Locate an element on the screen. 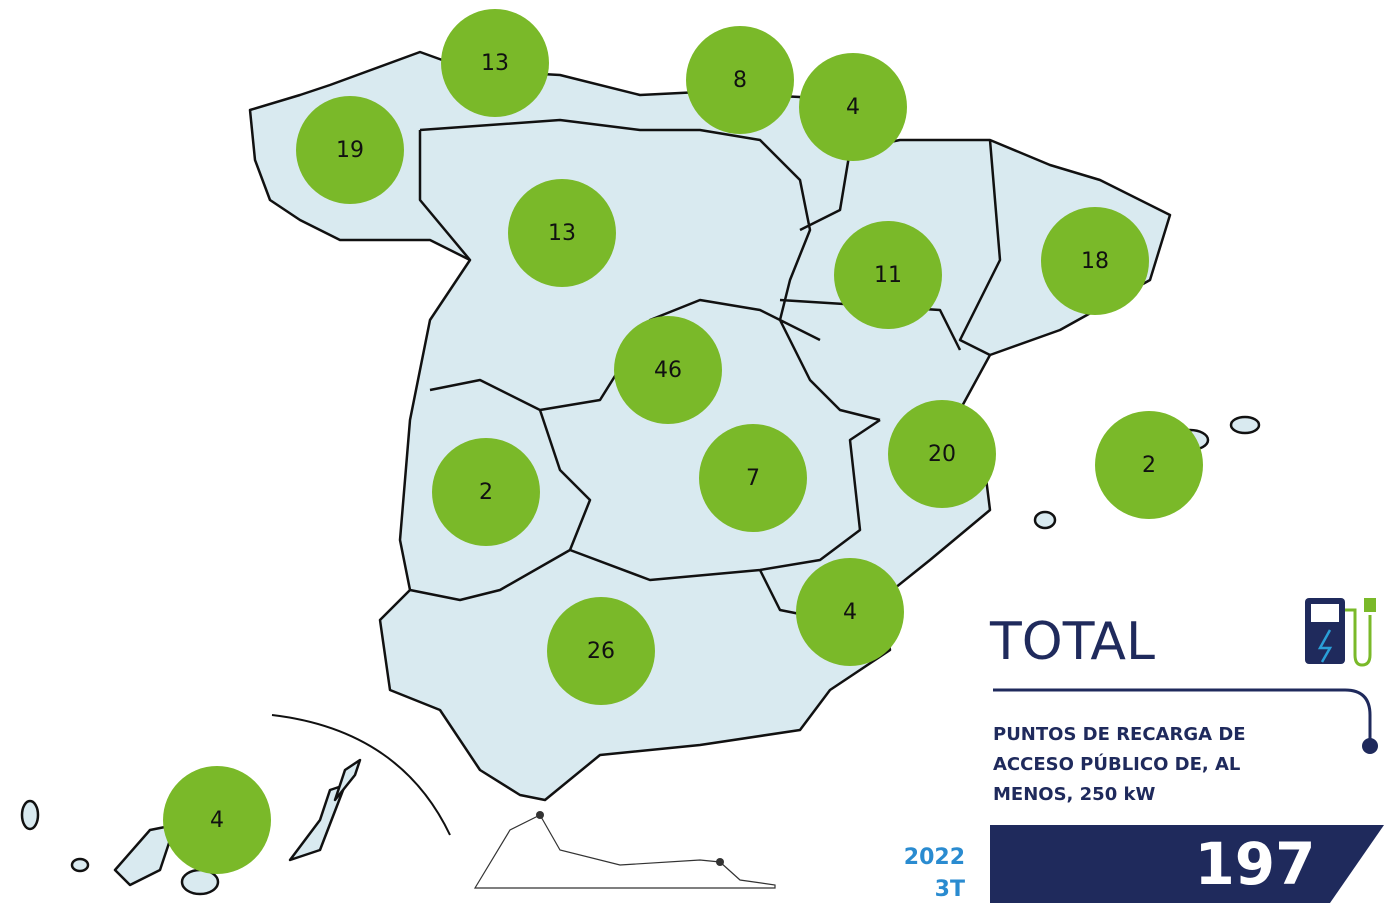 This screenshot has width=1384, height=903. connector is located at coordinates (1182, 716).